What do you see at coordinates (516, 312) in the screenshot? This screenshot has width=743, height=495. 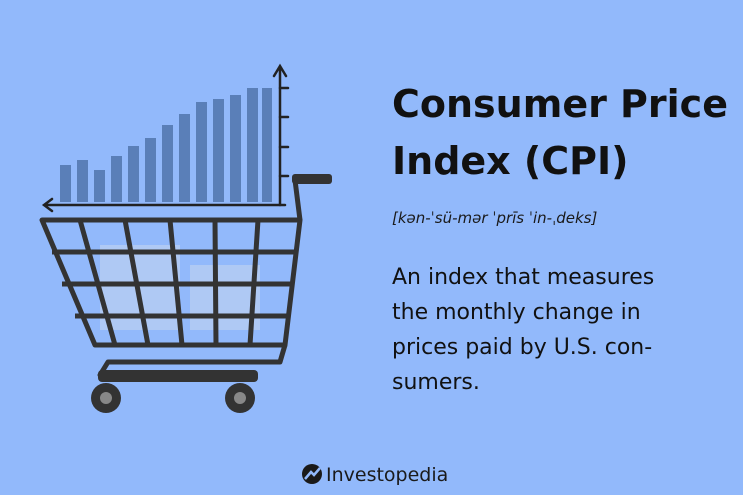 I see `definition-line: the monthly change in` at bounding box center [516, 312].